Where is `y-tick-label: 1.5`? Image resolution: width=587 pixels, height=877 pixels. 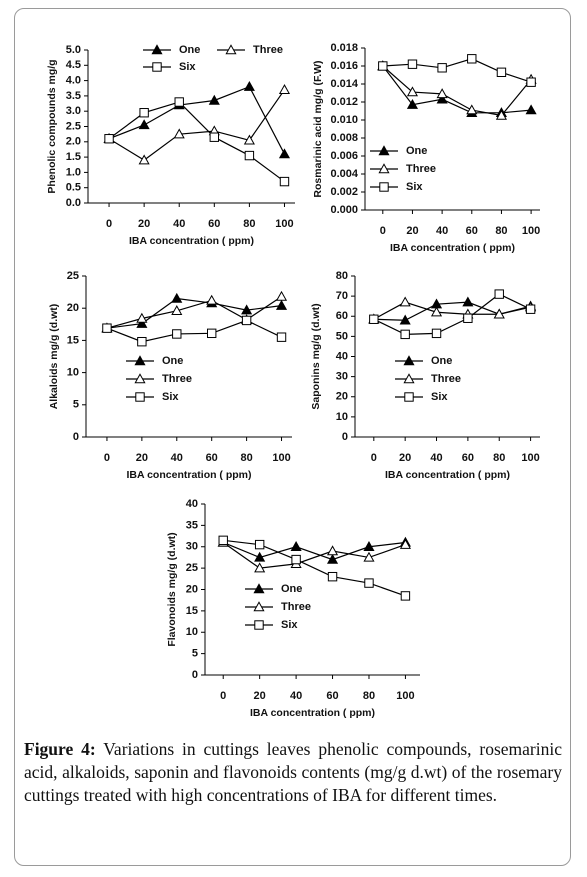 y-tick-label: 1.5 is located at coordinates (73, 157).